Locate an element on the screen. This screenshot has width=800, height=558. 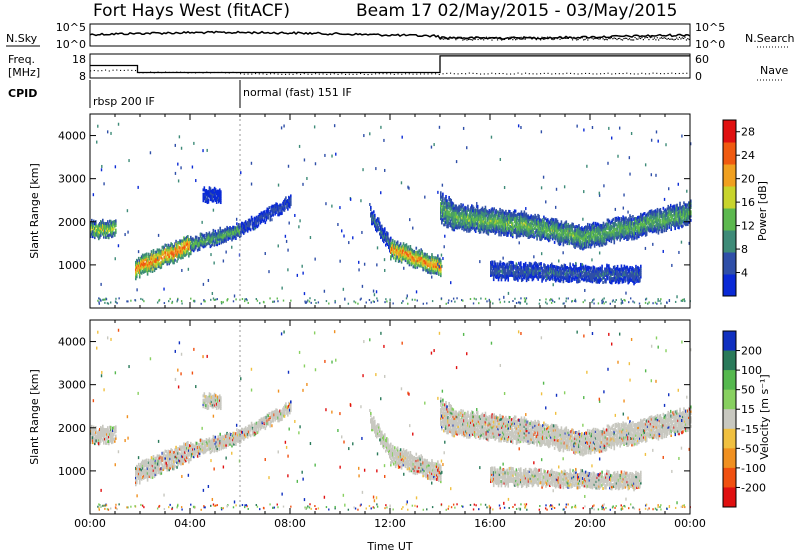
freq-unit-label: [MHz] is located at coordinates (24, 72).